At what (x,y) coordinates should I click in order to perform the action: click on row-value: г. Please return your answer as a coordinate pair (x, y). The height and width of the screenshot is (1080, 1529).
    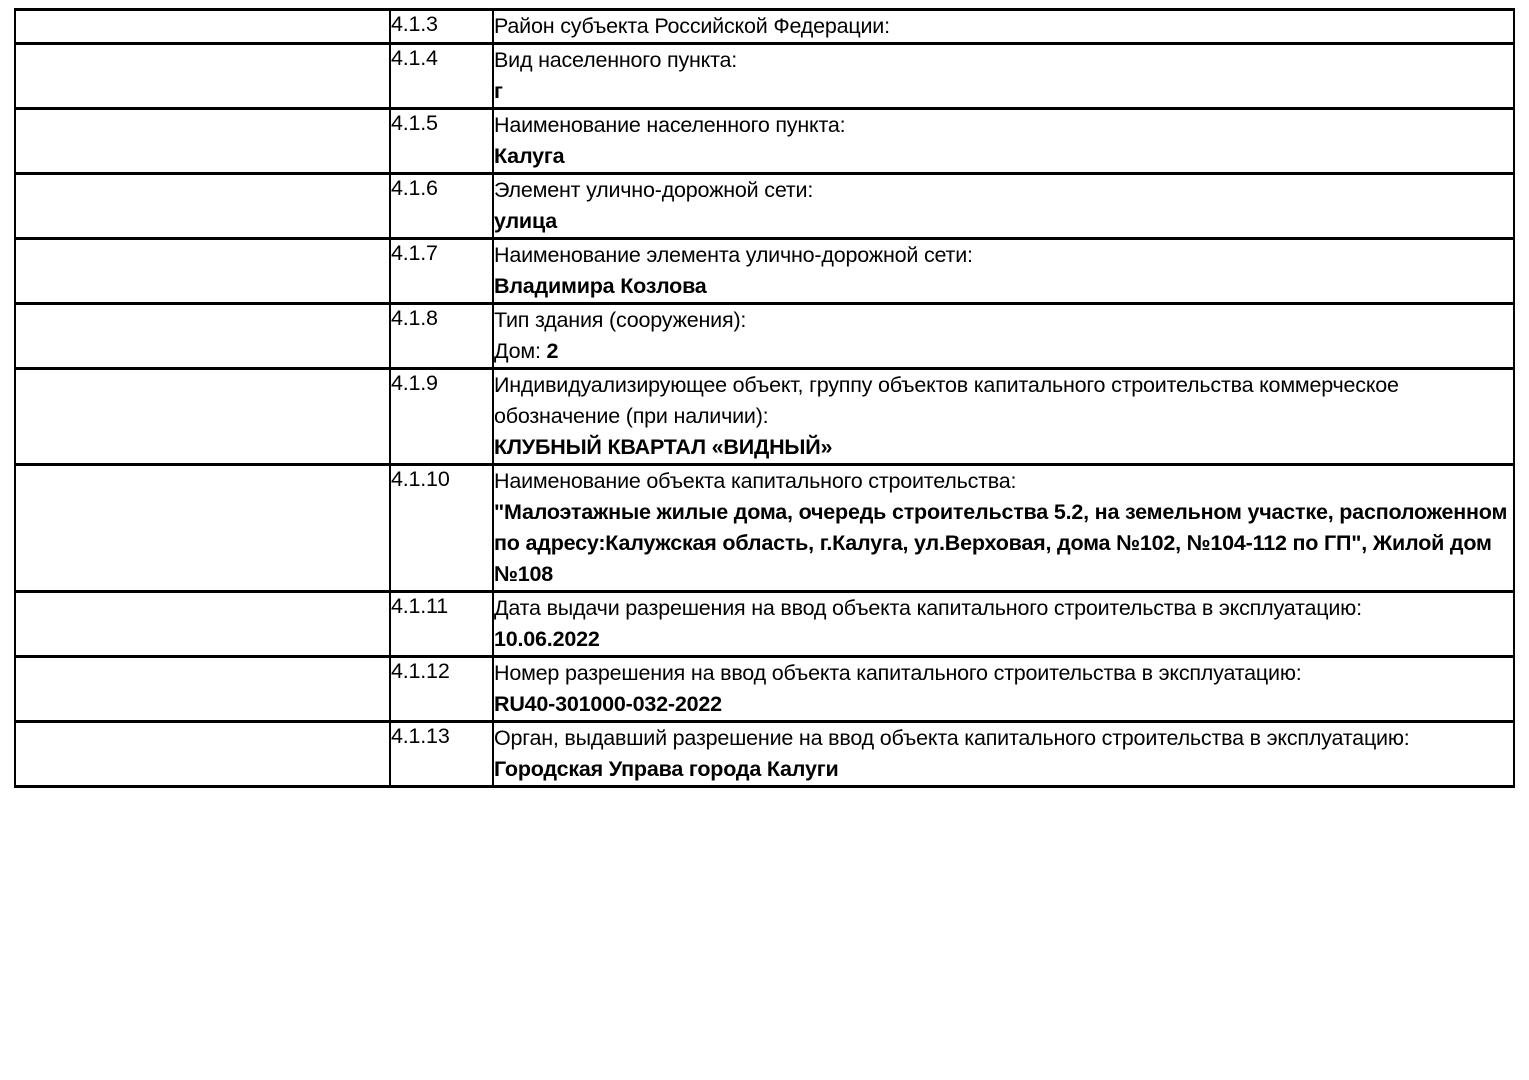
    Looking at the image, I should click on (498, 91).